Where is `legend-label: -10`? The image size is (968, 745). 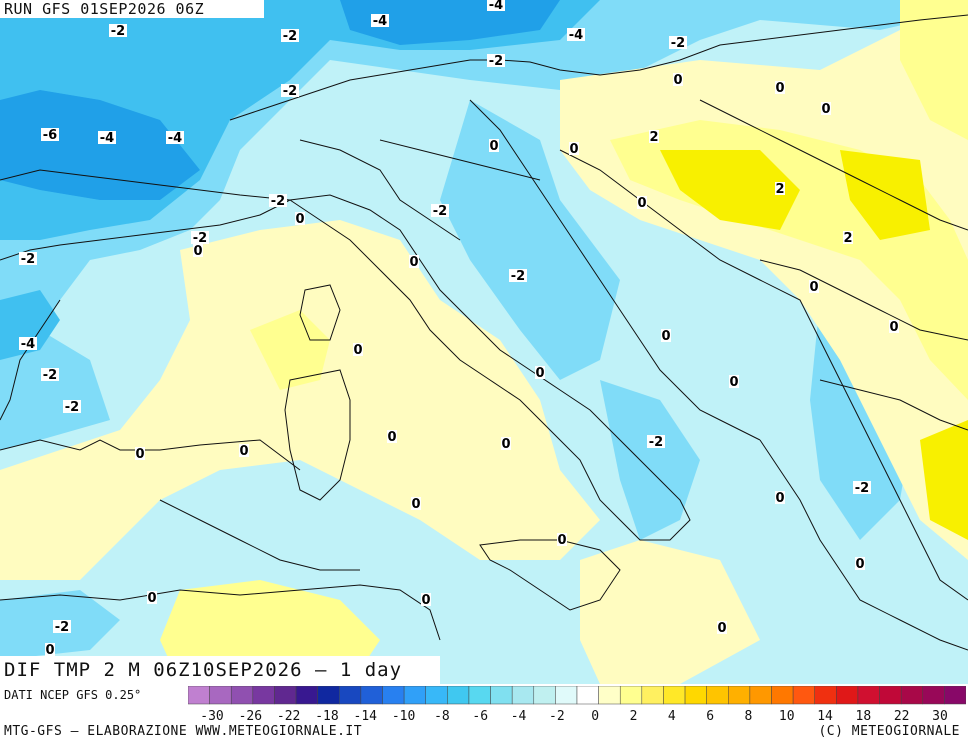
legend-label: -10 is located at coordinates (403, 716).